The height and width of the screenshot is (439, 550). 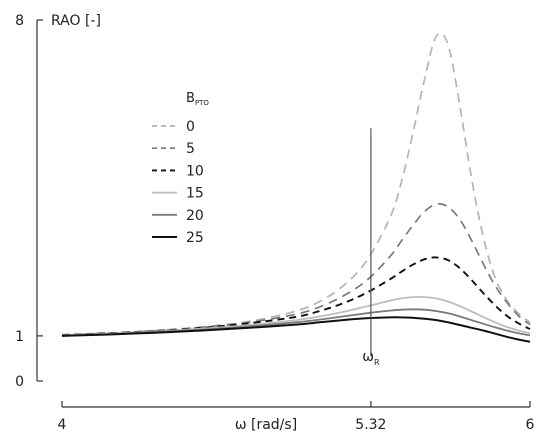 I want to click on resonance-label-main: ω, so click(x=368, y=357).